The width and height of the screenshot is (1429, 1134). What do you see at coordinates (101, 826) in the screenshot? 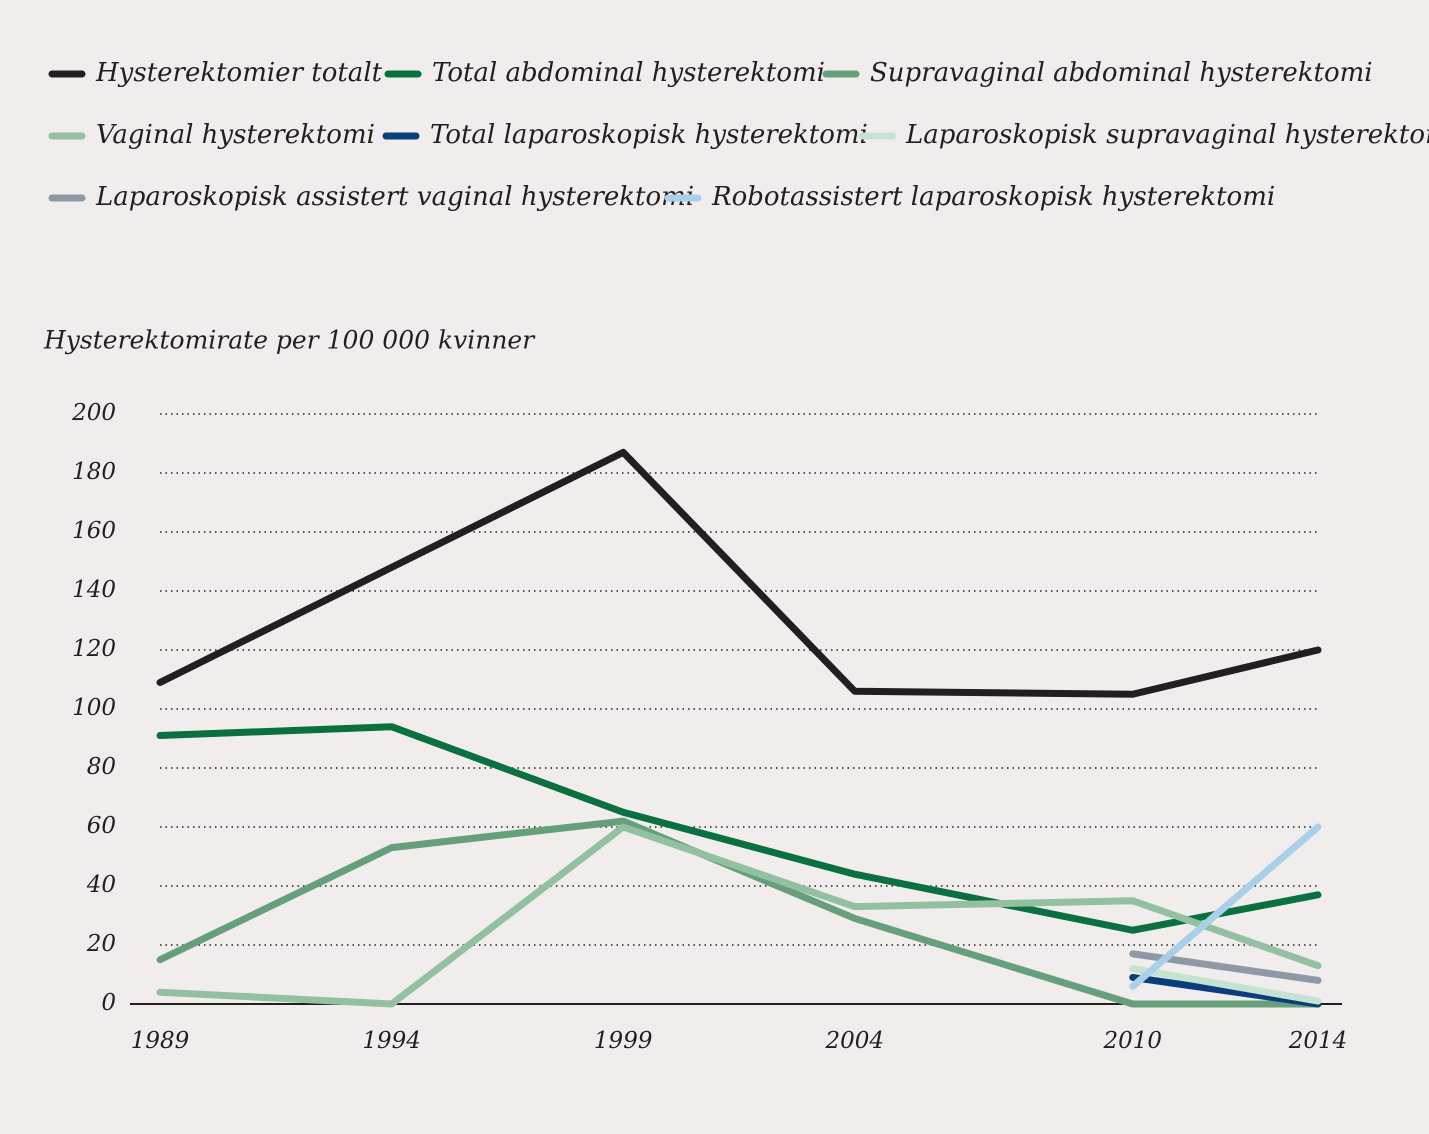
I see `y-tick-label: 60` at bounding box center [101, 826].